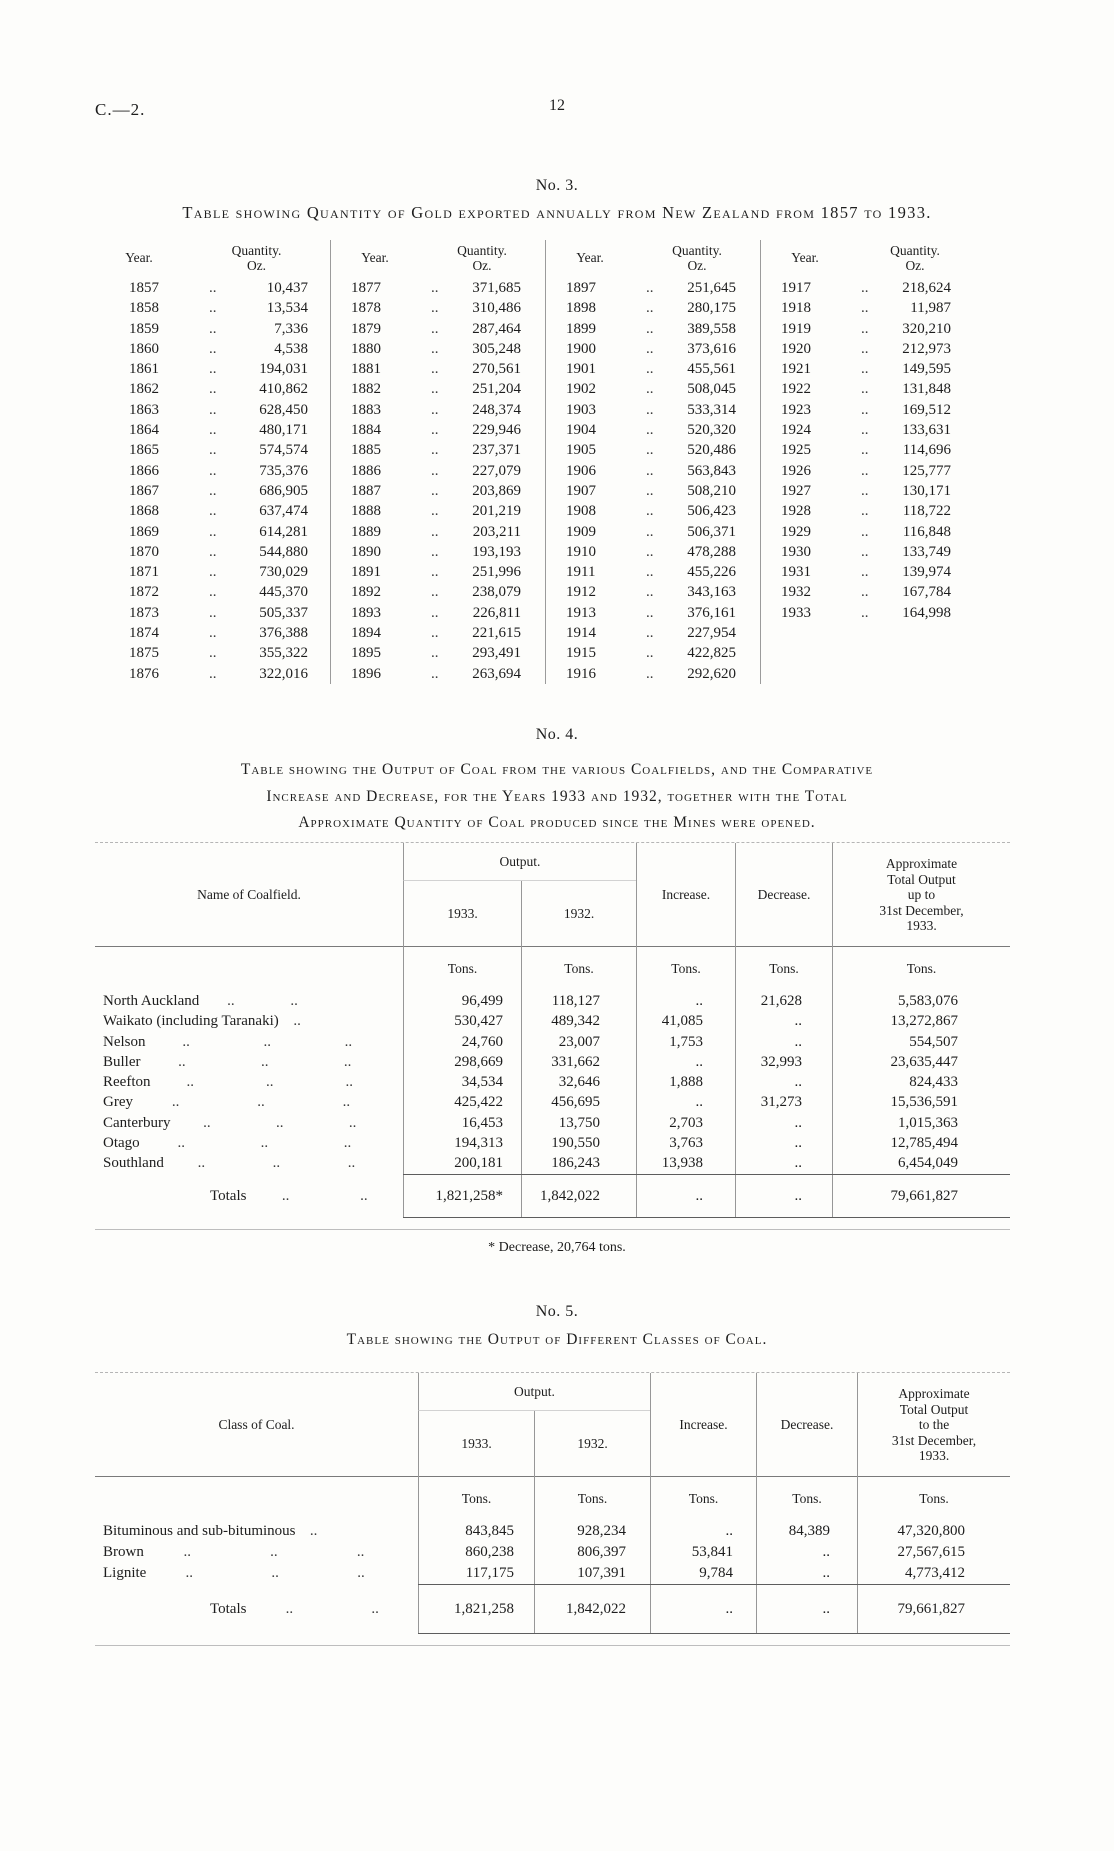  What do you see at coordinates (653, 329) in the screenshot?
I see `gold-row: 1899 .. 389,558` at bounding box center [653, 329].